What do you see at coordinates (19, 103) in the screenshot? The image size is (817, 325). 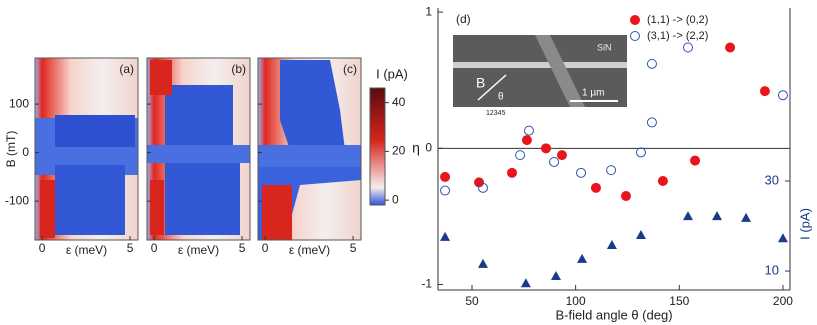 I see `y-tick-label: 100` at bounding box center [19, 103].